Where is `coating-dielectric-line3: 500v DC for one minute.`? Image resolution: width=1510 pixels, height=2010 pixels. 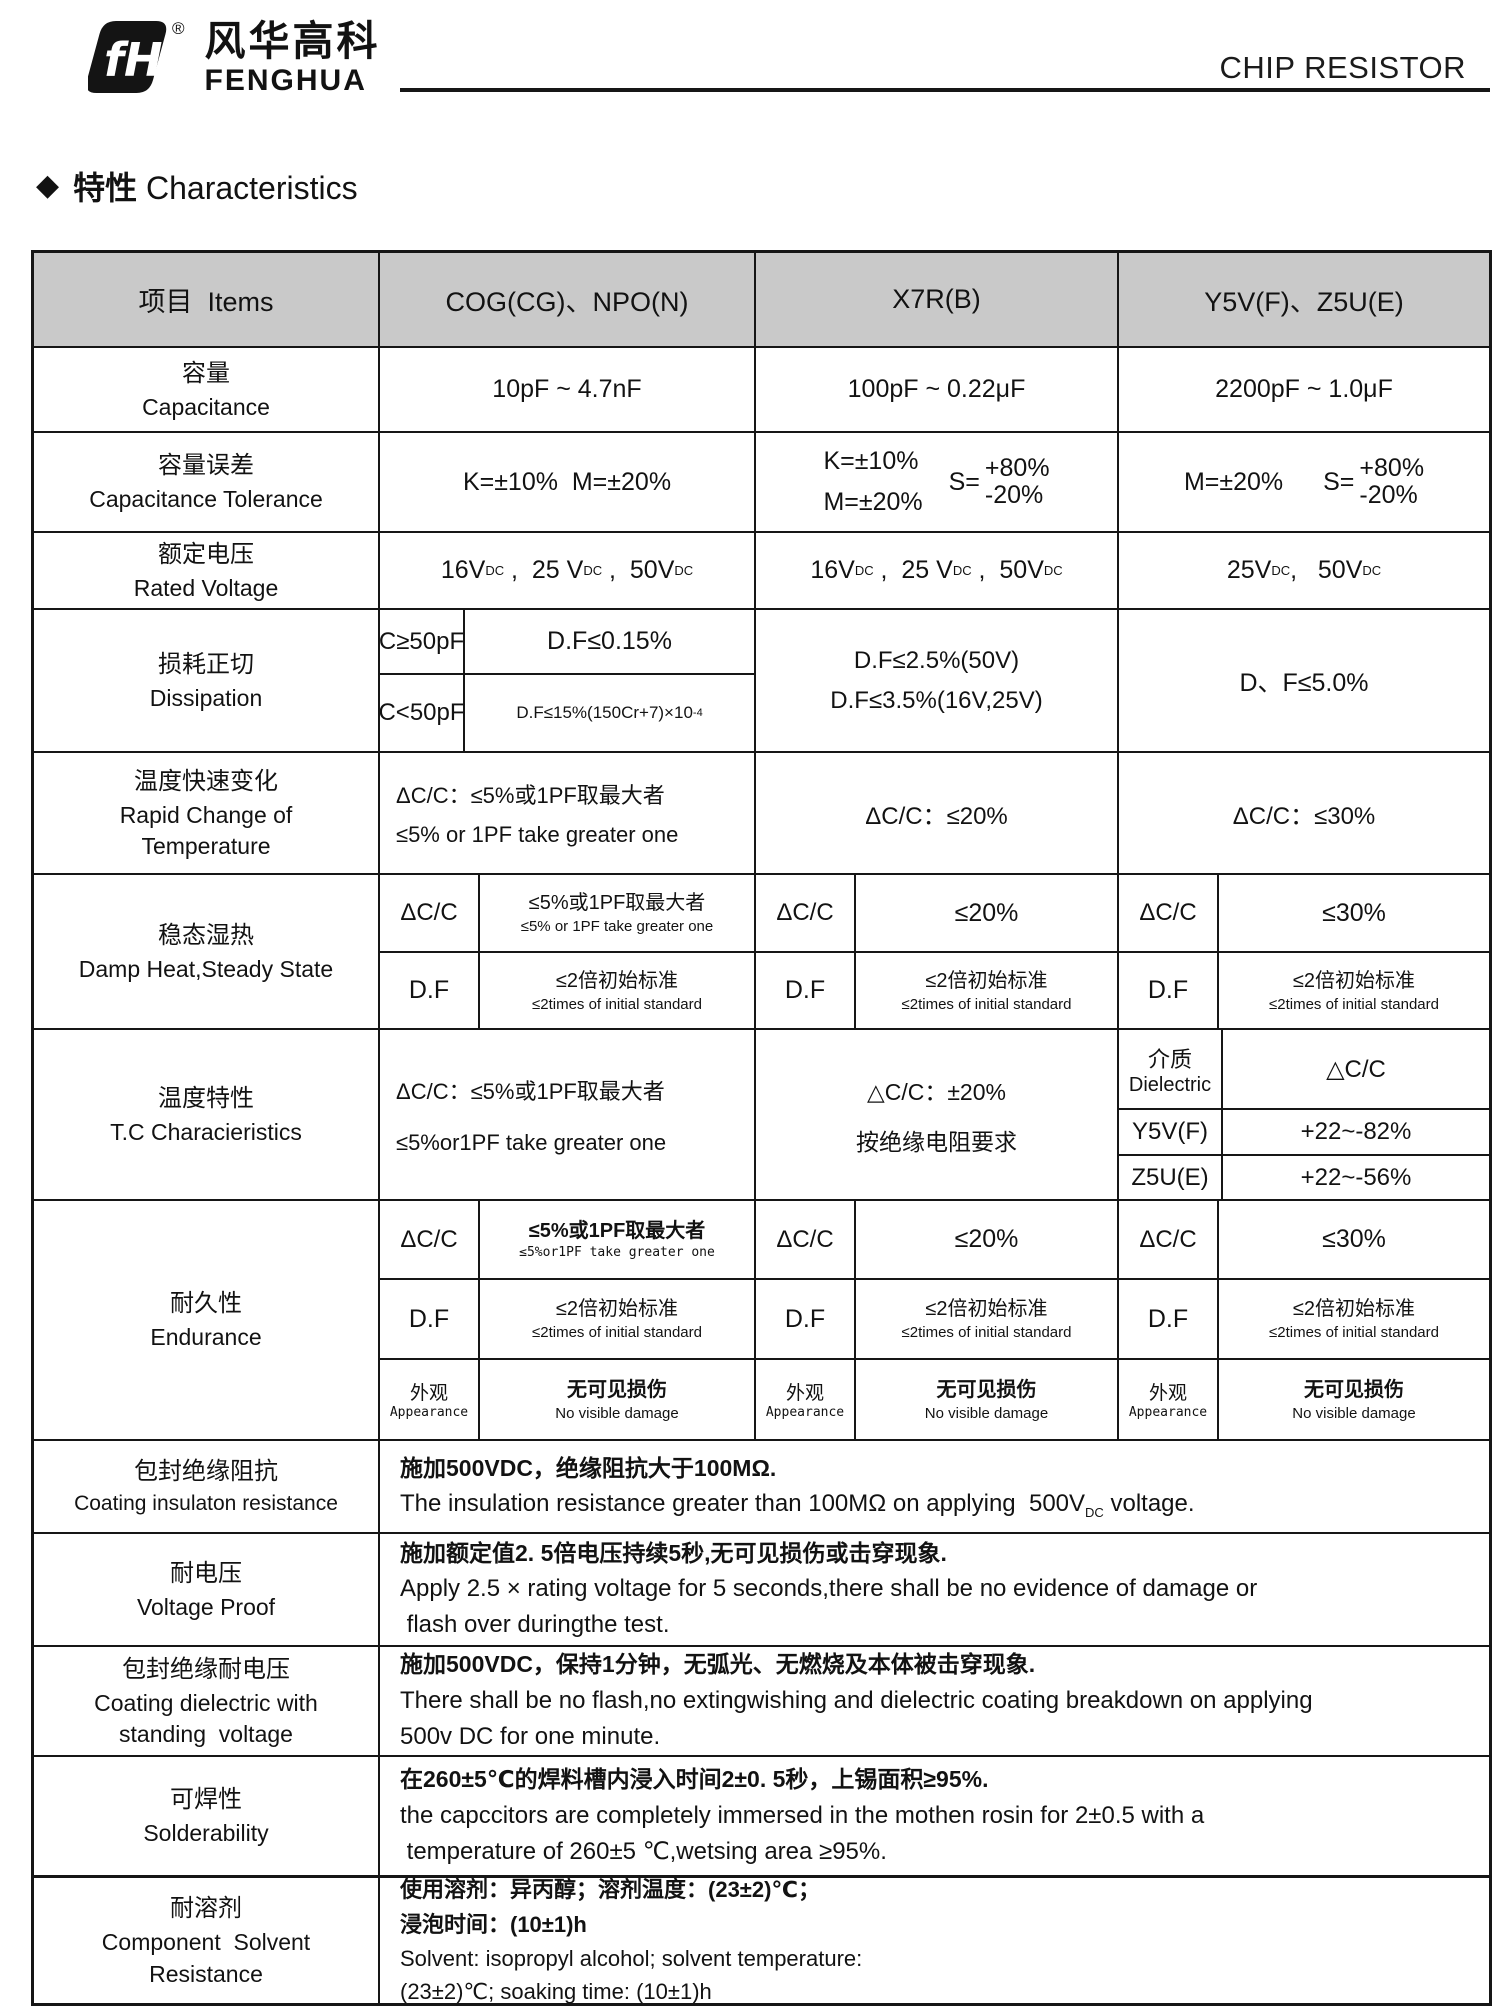
coating-dielectric-line3: 500v DC for one minute. is located at coordinates (530, 1736).